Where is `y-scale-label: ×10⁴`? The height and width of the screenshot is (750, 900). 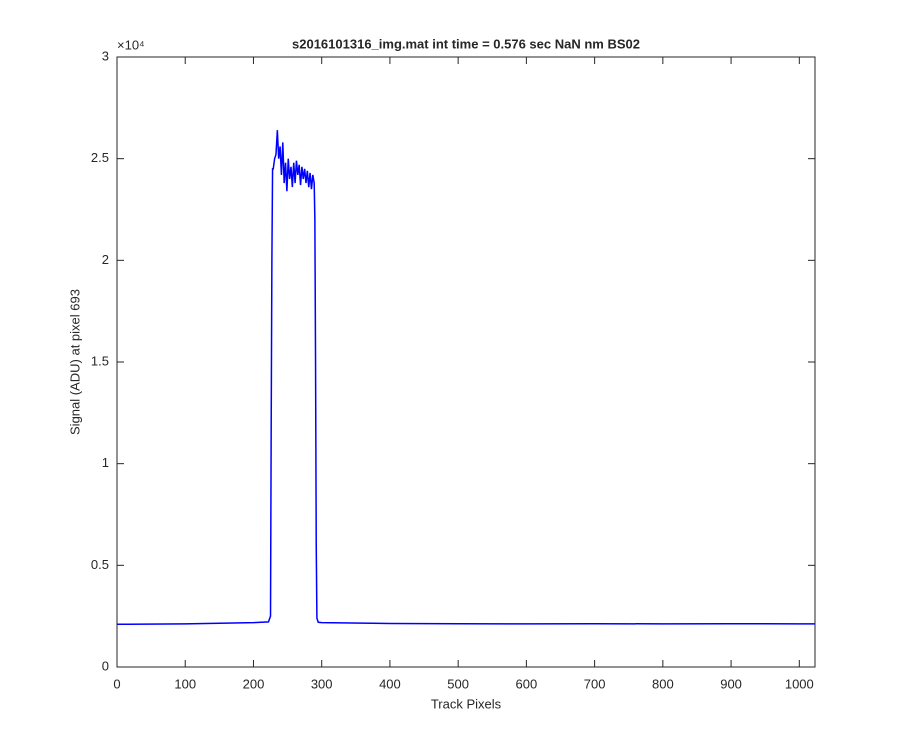 y-scale-label: ×10⁴ is located at coordinates (131, 44).